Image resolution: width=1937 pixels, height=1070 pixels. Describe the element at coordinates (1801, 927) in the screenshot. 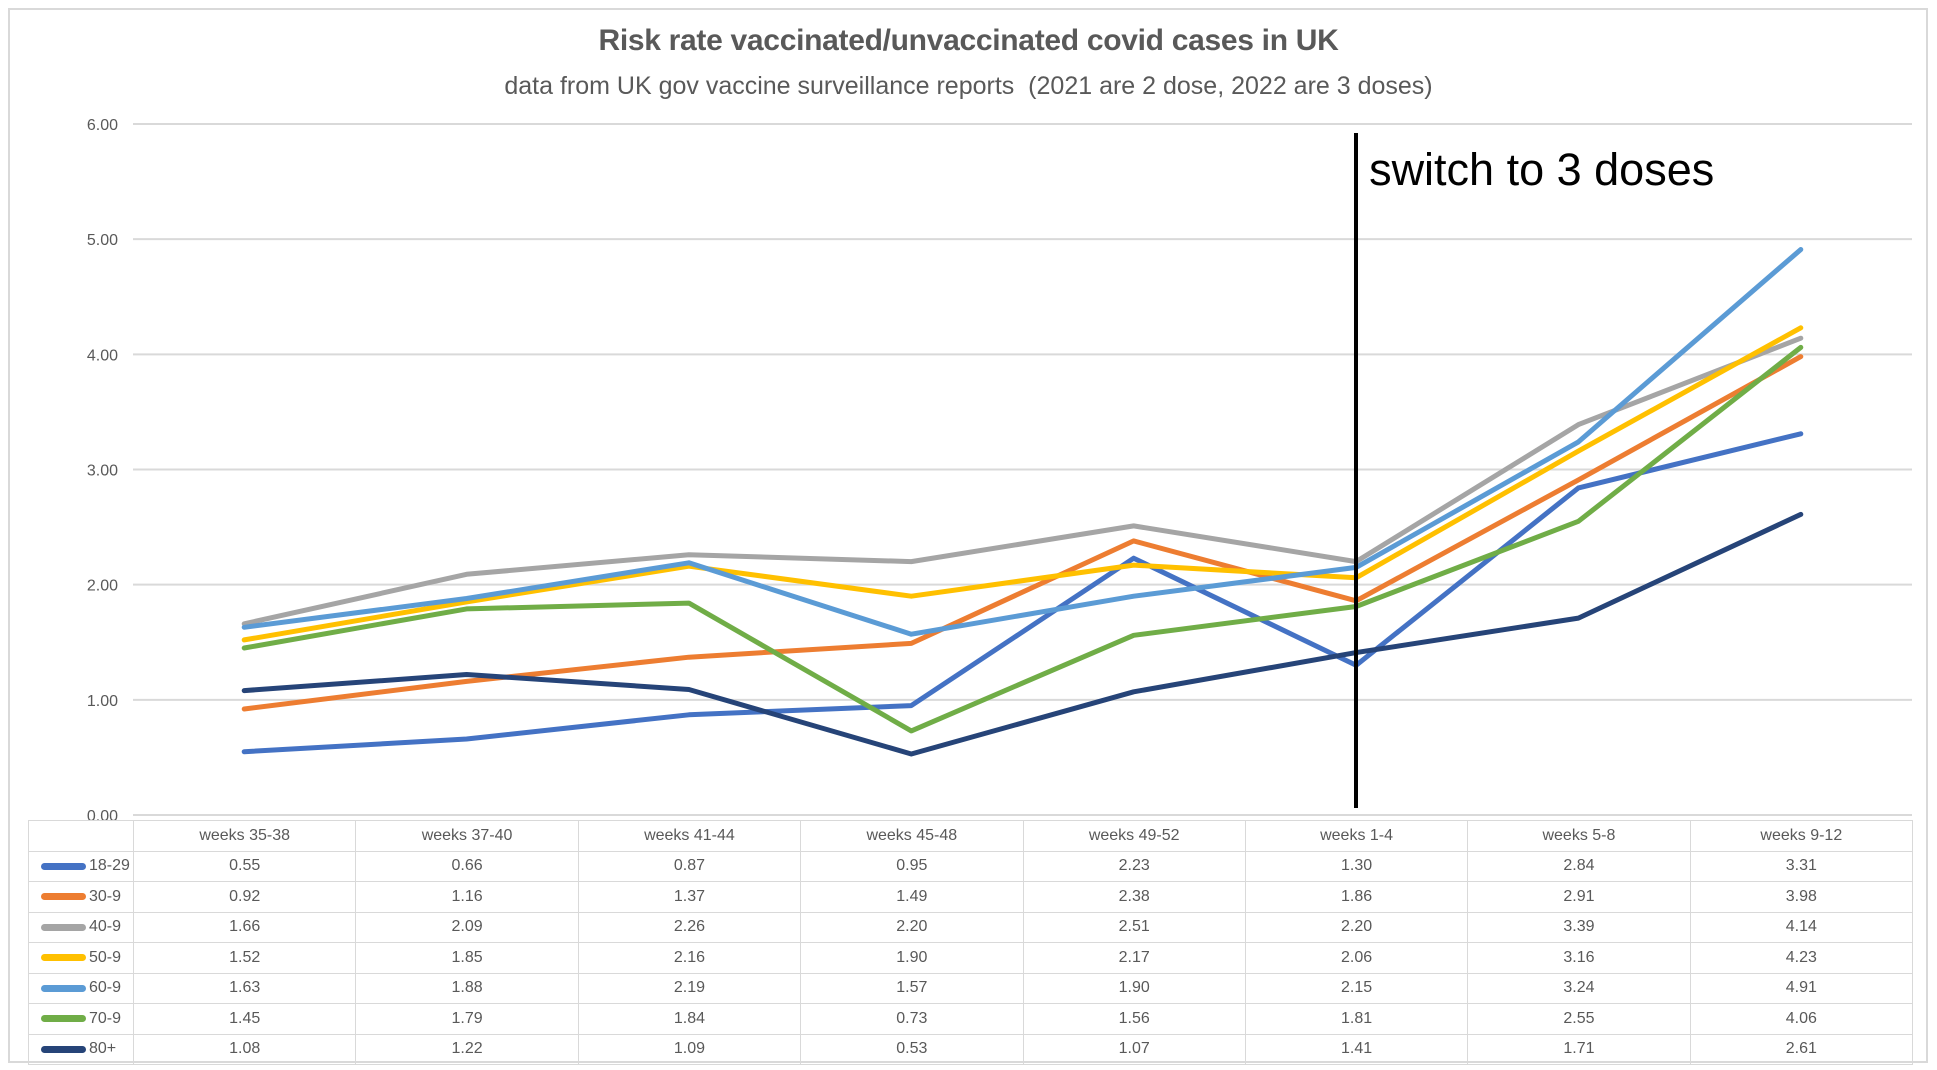

I see `value-cell: 4.14` at that location.